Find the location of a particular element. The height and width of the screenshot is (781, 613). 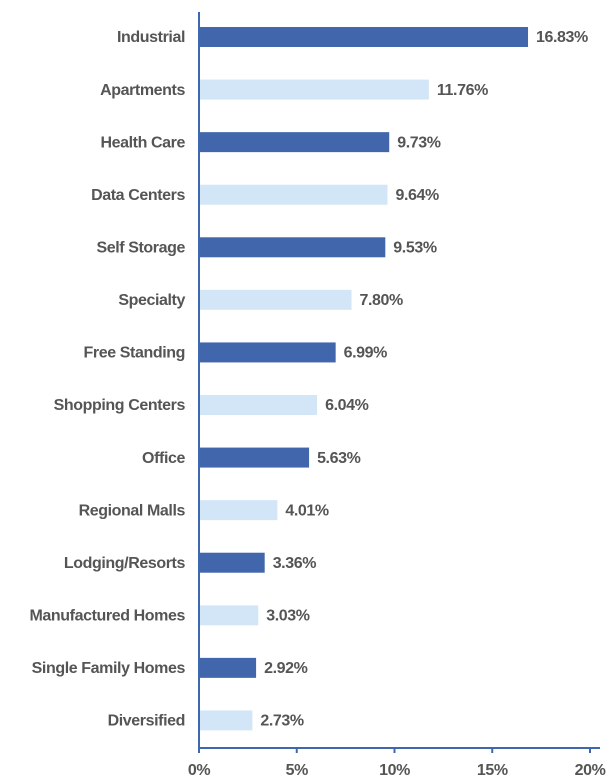

value-label: 7.80% is located at coordinates (381, 300).